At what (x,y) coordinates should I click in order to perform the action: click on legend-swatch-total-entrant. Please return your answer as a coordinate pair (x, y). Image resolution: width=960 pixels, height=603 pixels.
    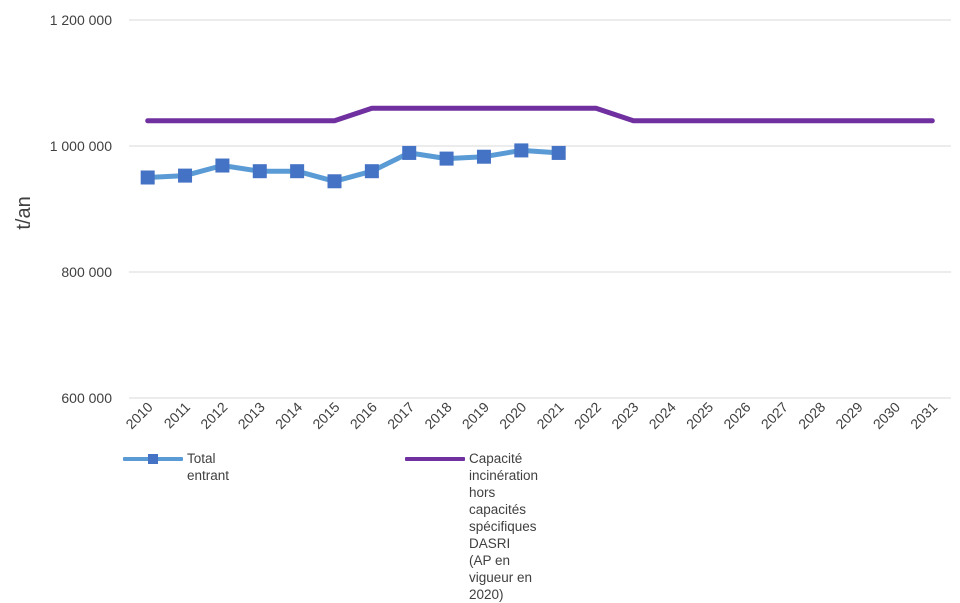
    Looking at the image, I should click on (153, 458).